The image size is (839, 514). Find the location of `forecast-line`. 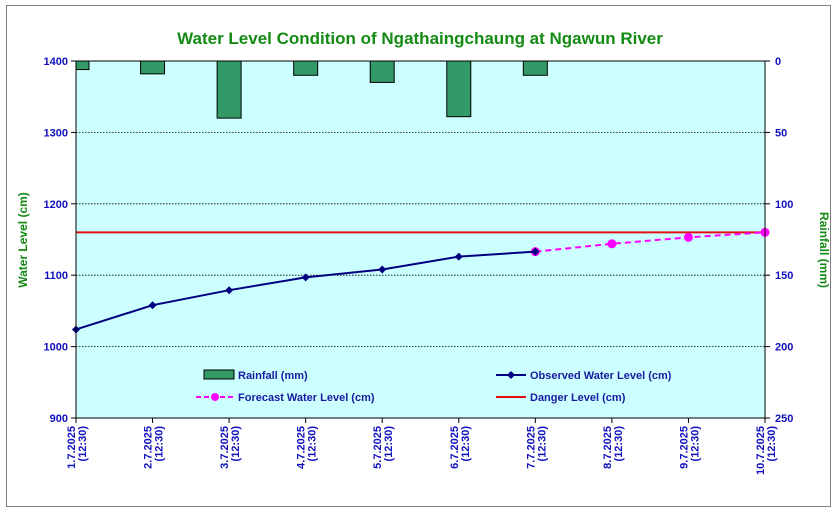

forecast-line is located at coordinates (650, 242).